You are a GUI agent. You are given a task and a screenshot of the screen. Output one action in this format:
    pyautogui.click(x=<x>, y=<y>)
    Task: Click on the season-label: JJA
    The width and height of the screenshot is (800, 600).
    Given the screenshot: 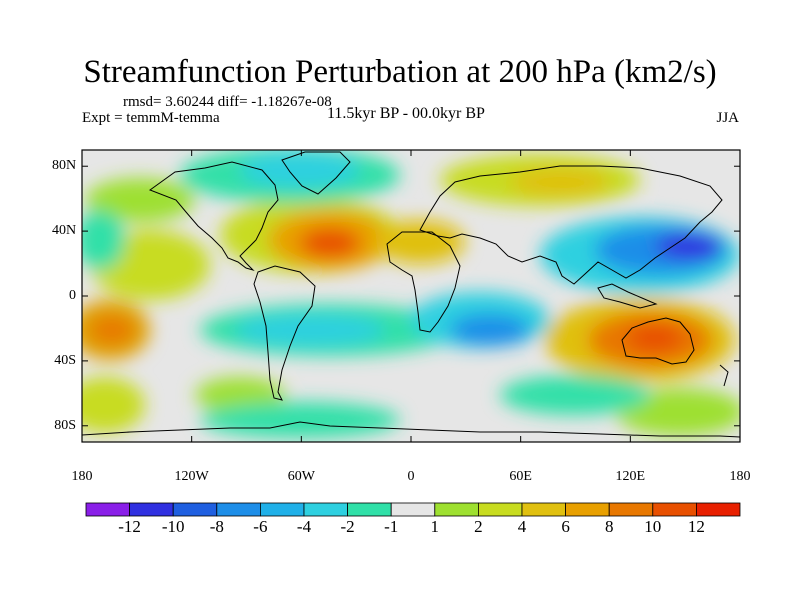 What is the action you would take?
    pyautogui.click(x=727, y=118)
    